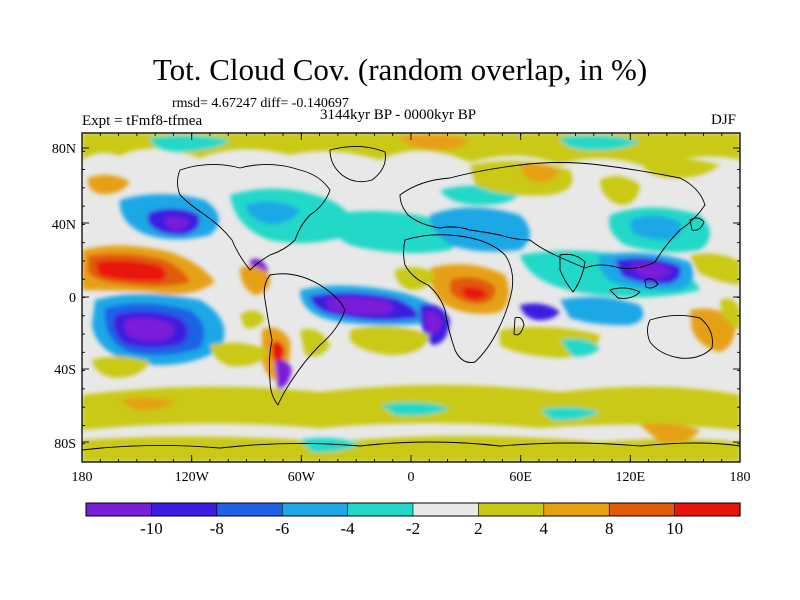 The height and width of the screenshot is (600, 800). What do you see at coordinates (64, 225) in the screenshot?
I see `lat-tick-label: 40N` at bounding box center [64, 225].